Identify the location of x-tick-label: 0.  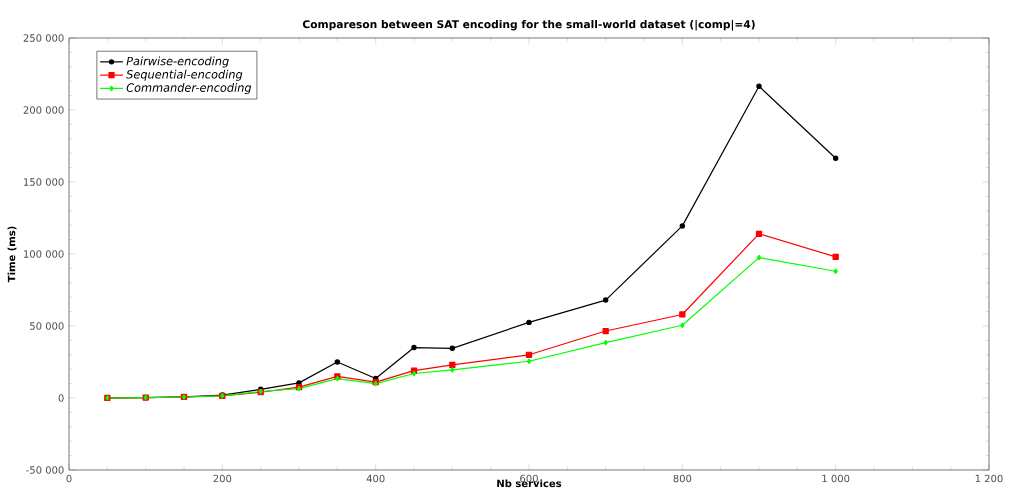
(69, 478).